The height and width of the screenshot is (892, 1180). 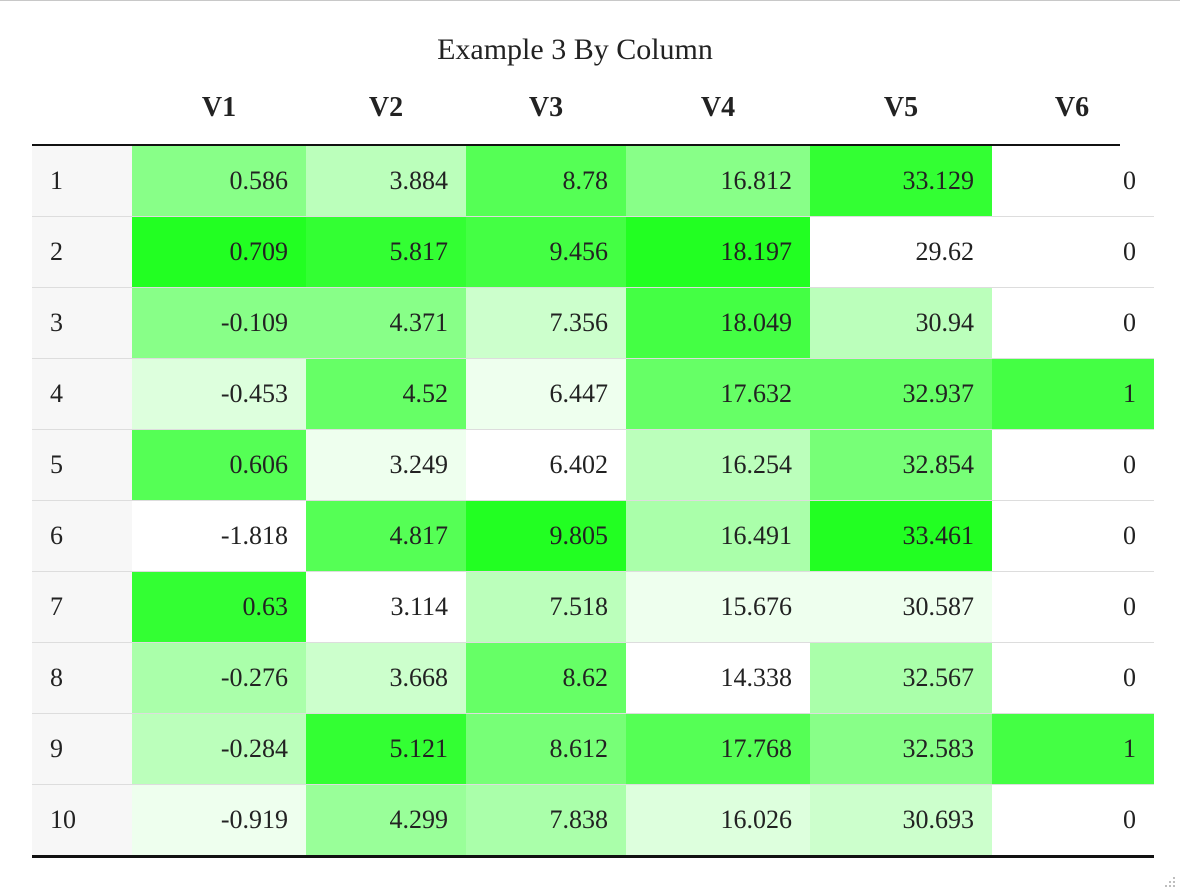 I want to click on table-row: 1 0.586 3.884 8.78 16.812 33.129 0, so click(x=593, y=181).